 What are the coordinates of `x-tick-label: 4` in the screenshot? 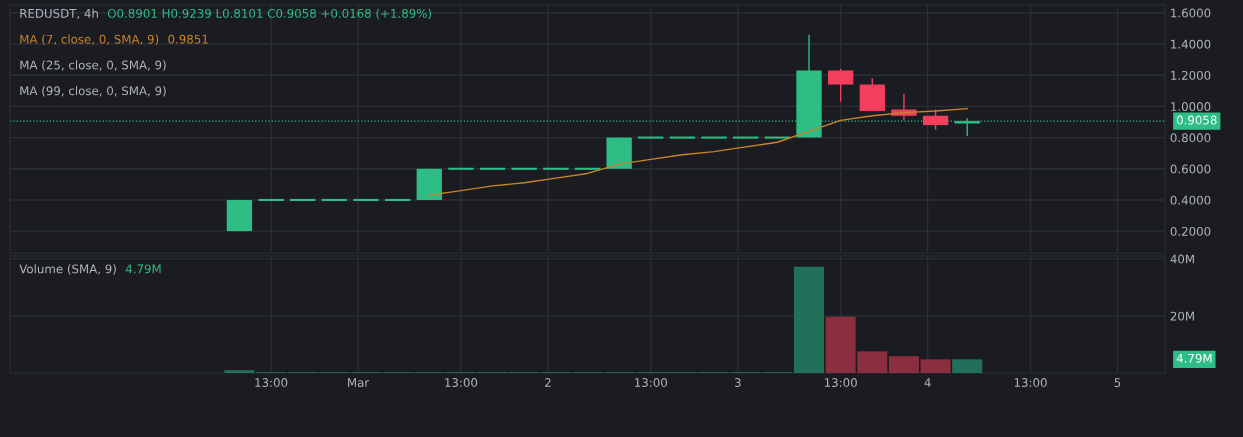 It's located at (927, 382).